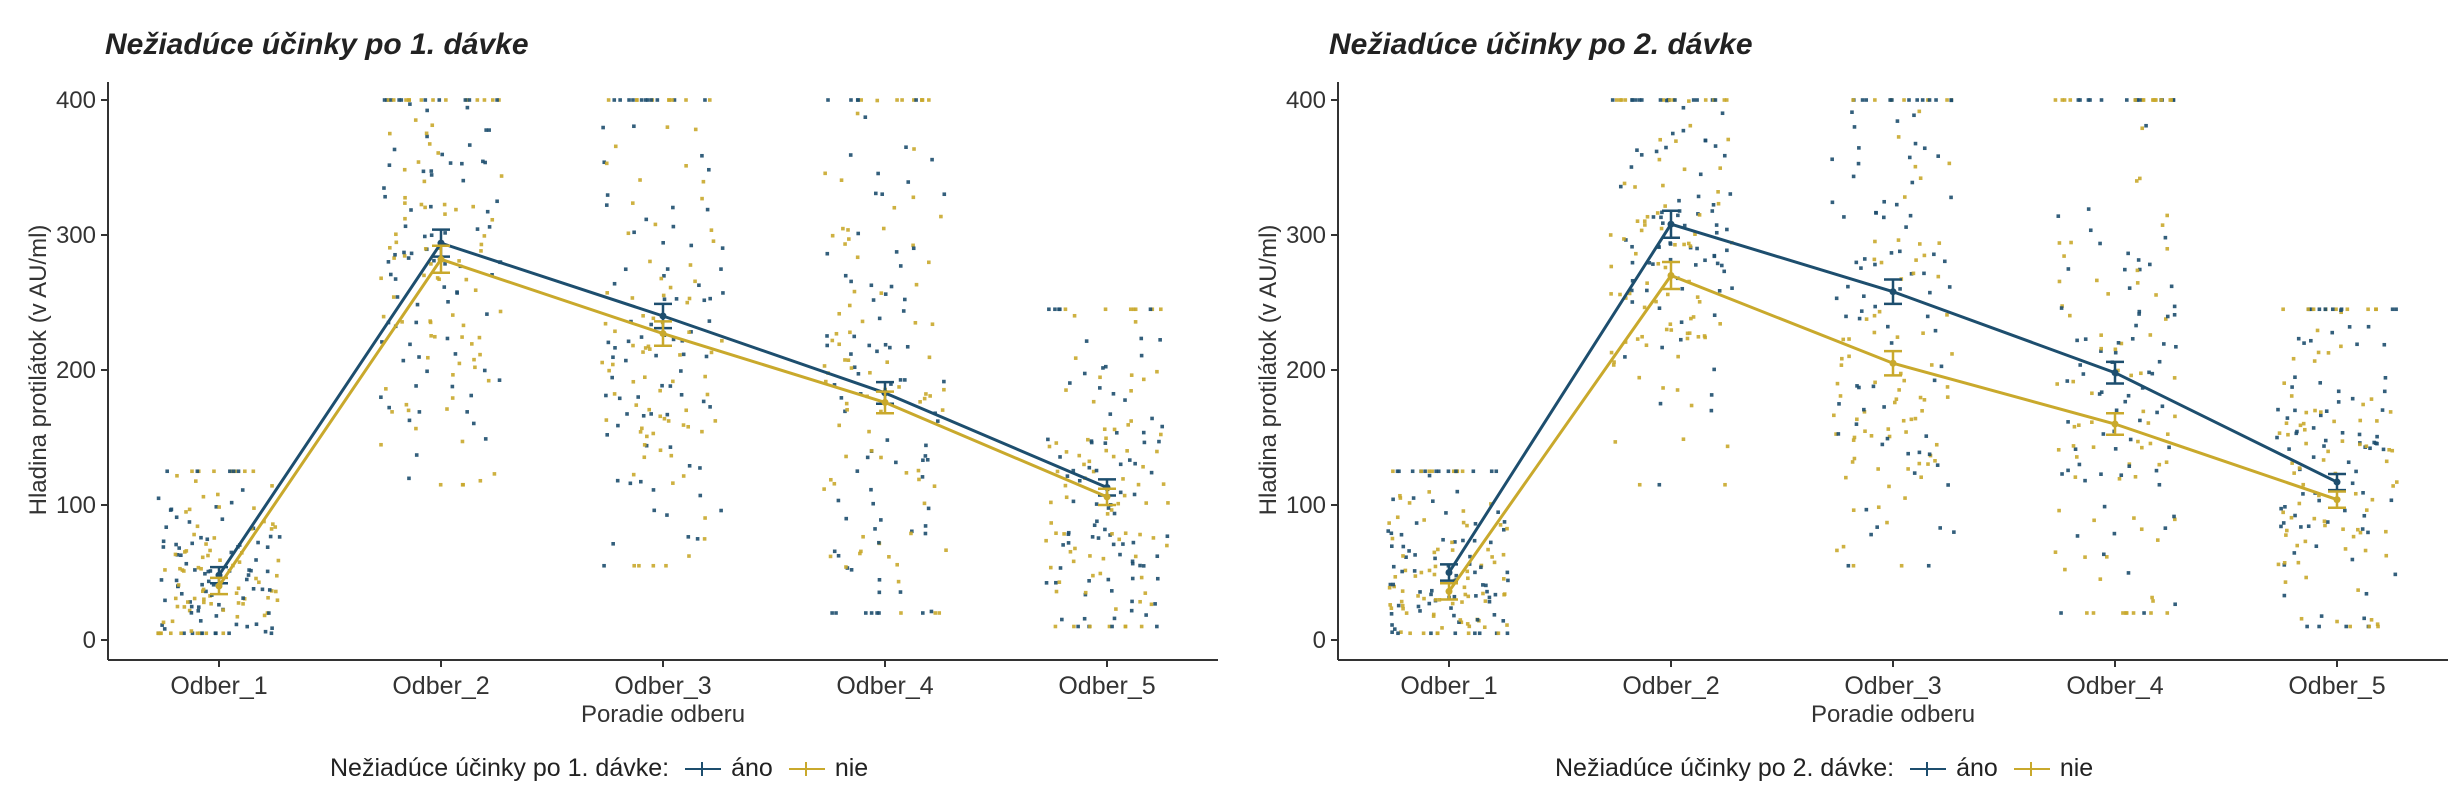  Describe the element at coordinates (1319, 640) in the screenshot. I see `y-tick-label: 0` at that location.